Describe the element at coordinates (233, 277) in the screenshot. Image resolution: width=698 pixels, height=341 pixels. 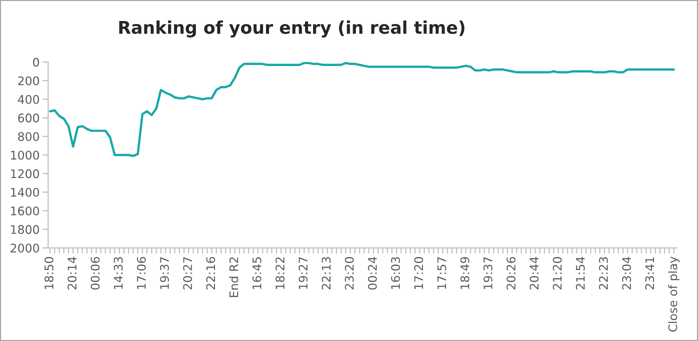
I see `x-tick-label: End R2` at that location.